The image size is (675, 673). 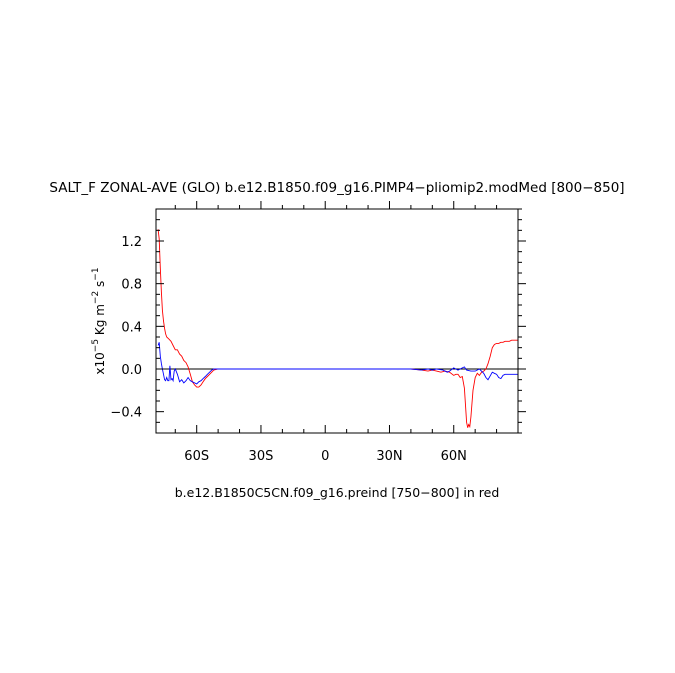 What do you see at coordinates (454, 456) in the screenshot?
I see `x-tick-label: 60N` at bounding box center [454, 456].